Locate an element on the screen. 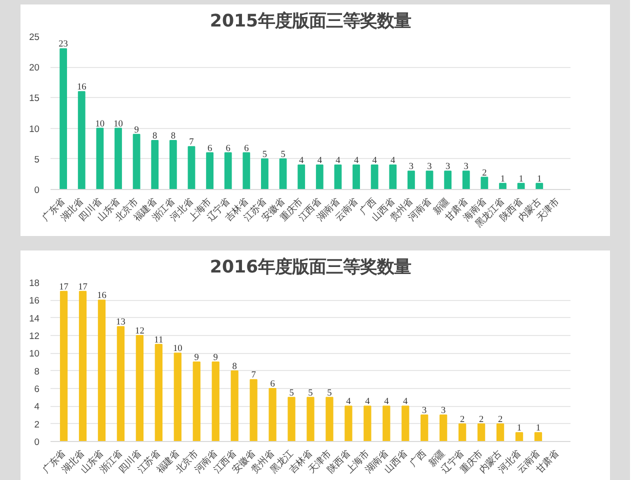 This screenshot has width=640, height=480. y-tick-label: 2 is located at coordinates (37, 424).